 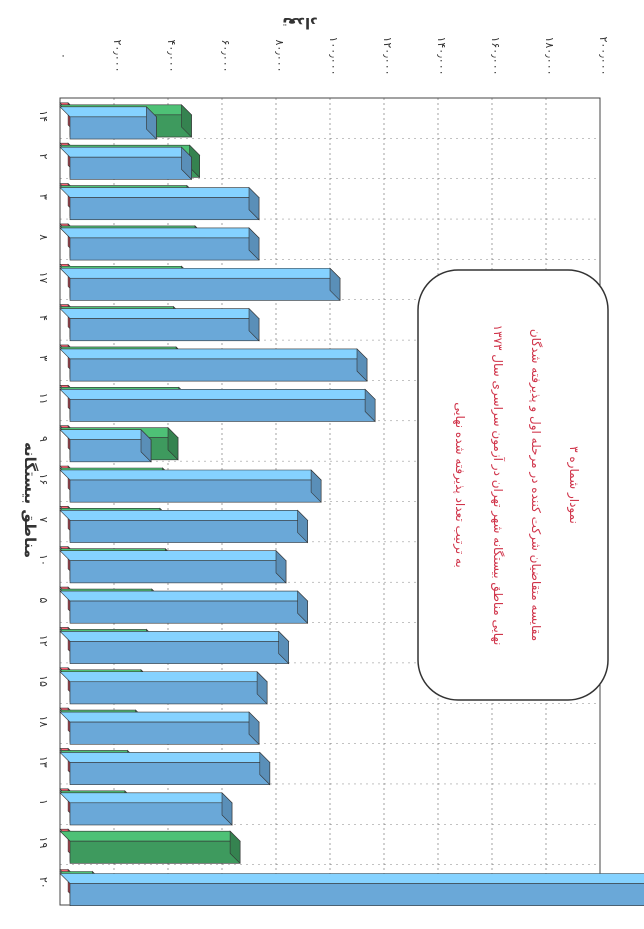 I want to click on category-label: ۱۲, so click(x=43, y=641).